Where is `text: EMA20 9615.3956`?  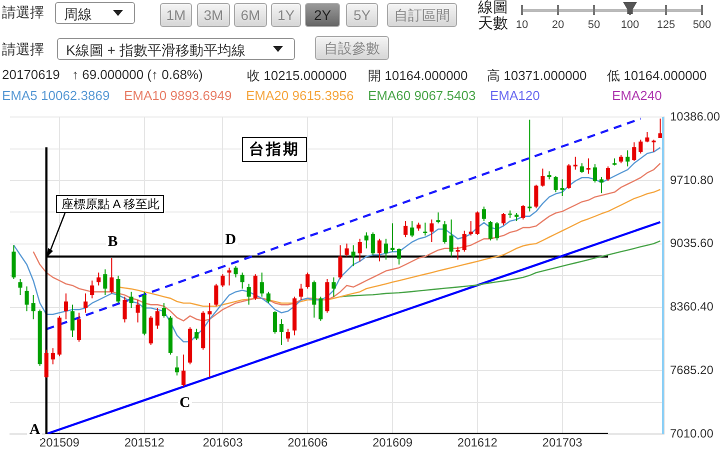 text: EMA20 9615.3956 is located at coordinates (300, 95).